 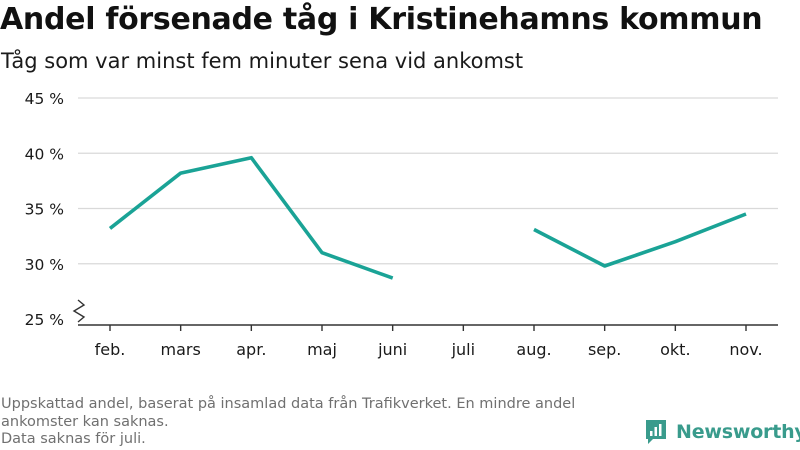 I want to click on x-tick-label: maj, so click(x=322, y=349).